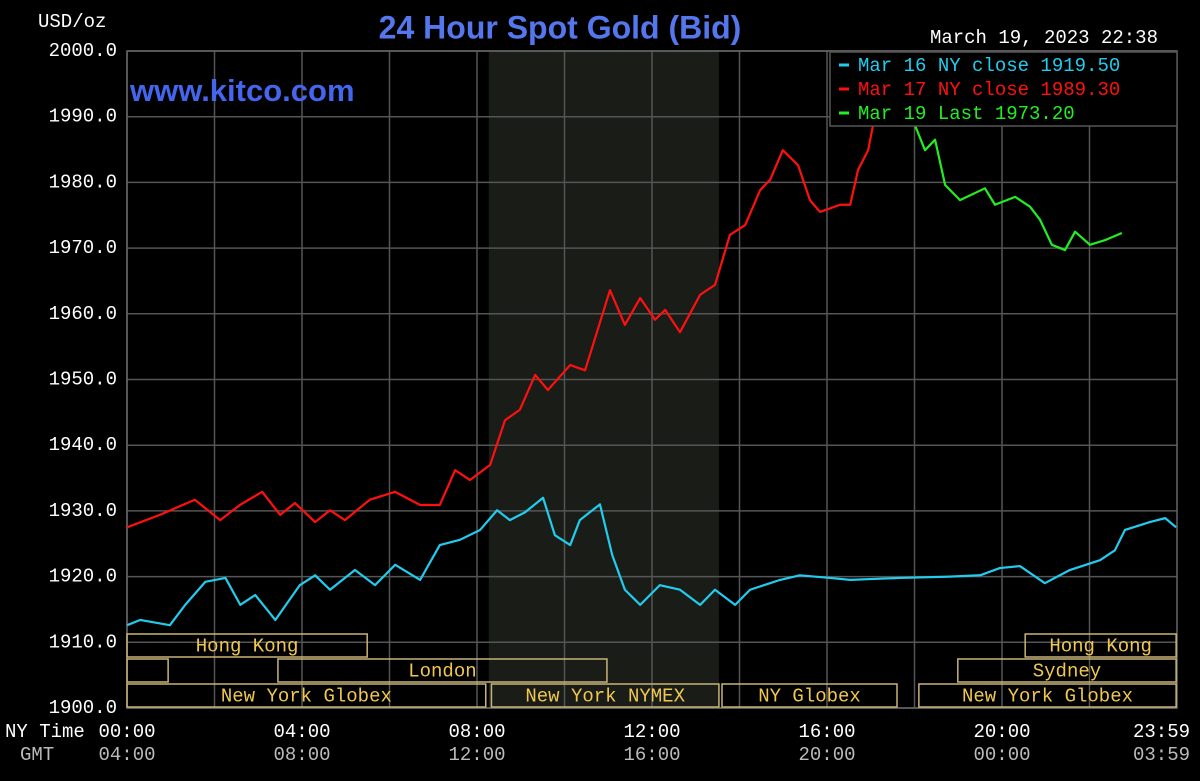 The image size is (1200, 781). I want to click on x-tick-label: 23:59, so click(1161, 732).